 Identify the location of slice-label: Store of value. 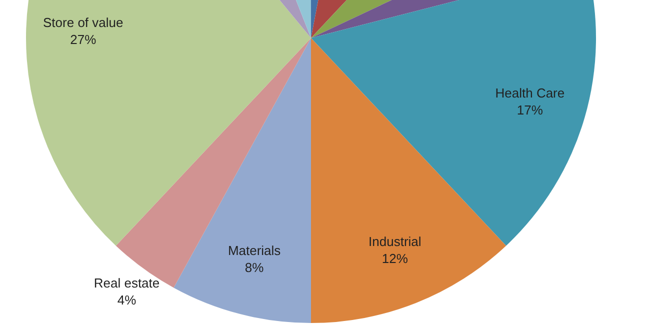
(83, 22).